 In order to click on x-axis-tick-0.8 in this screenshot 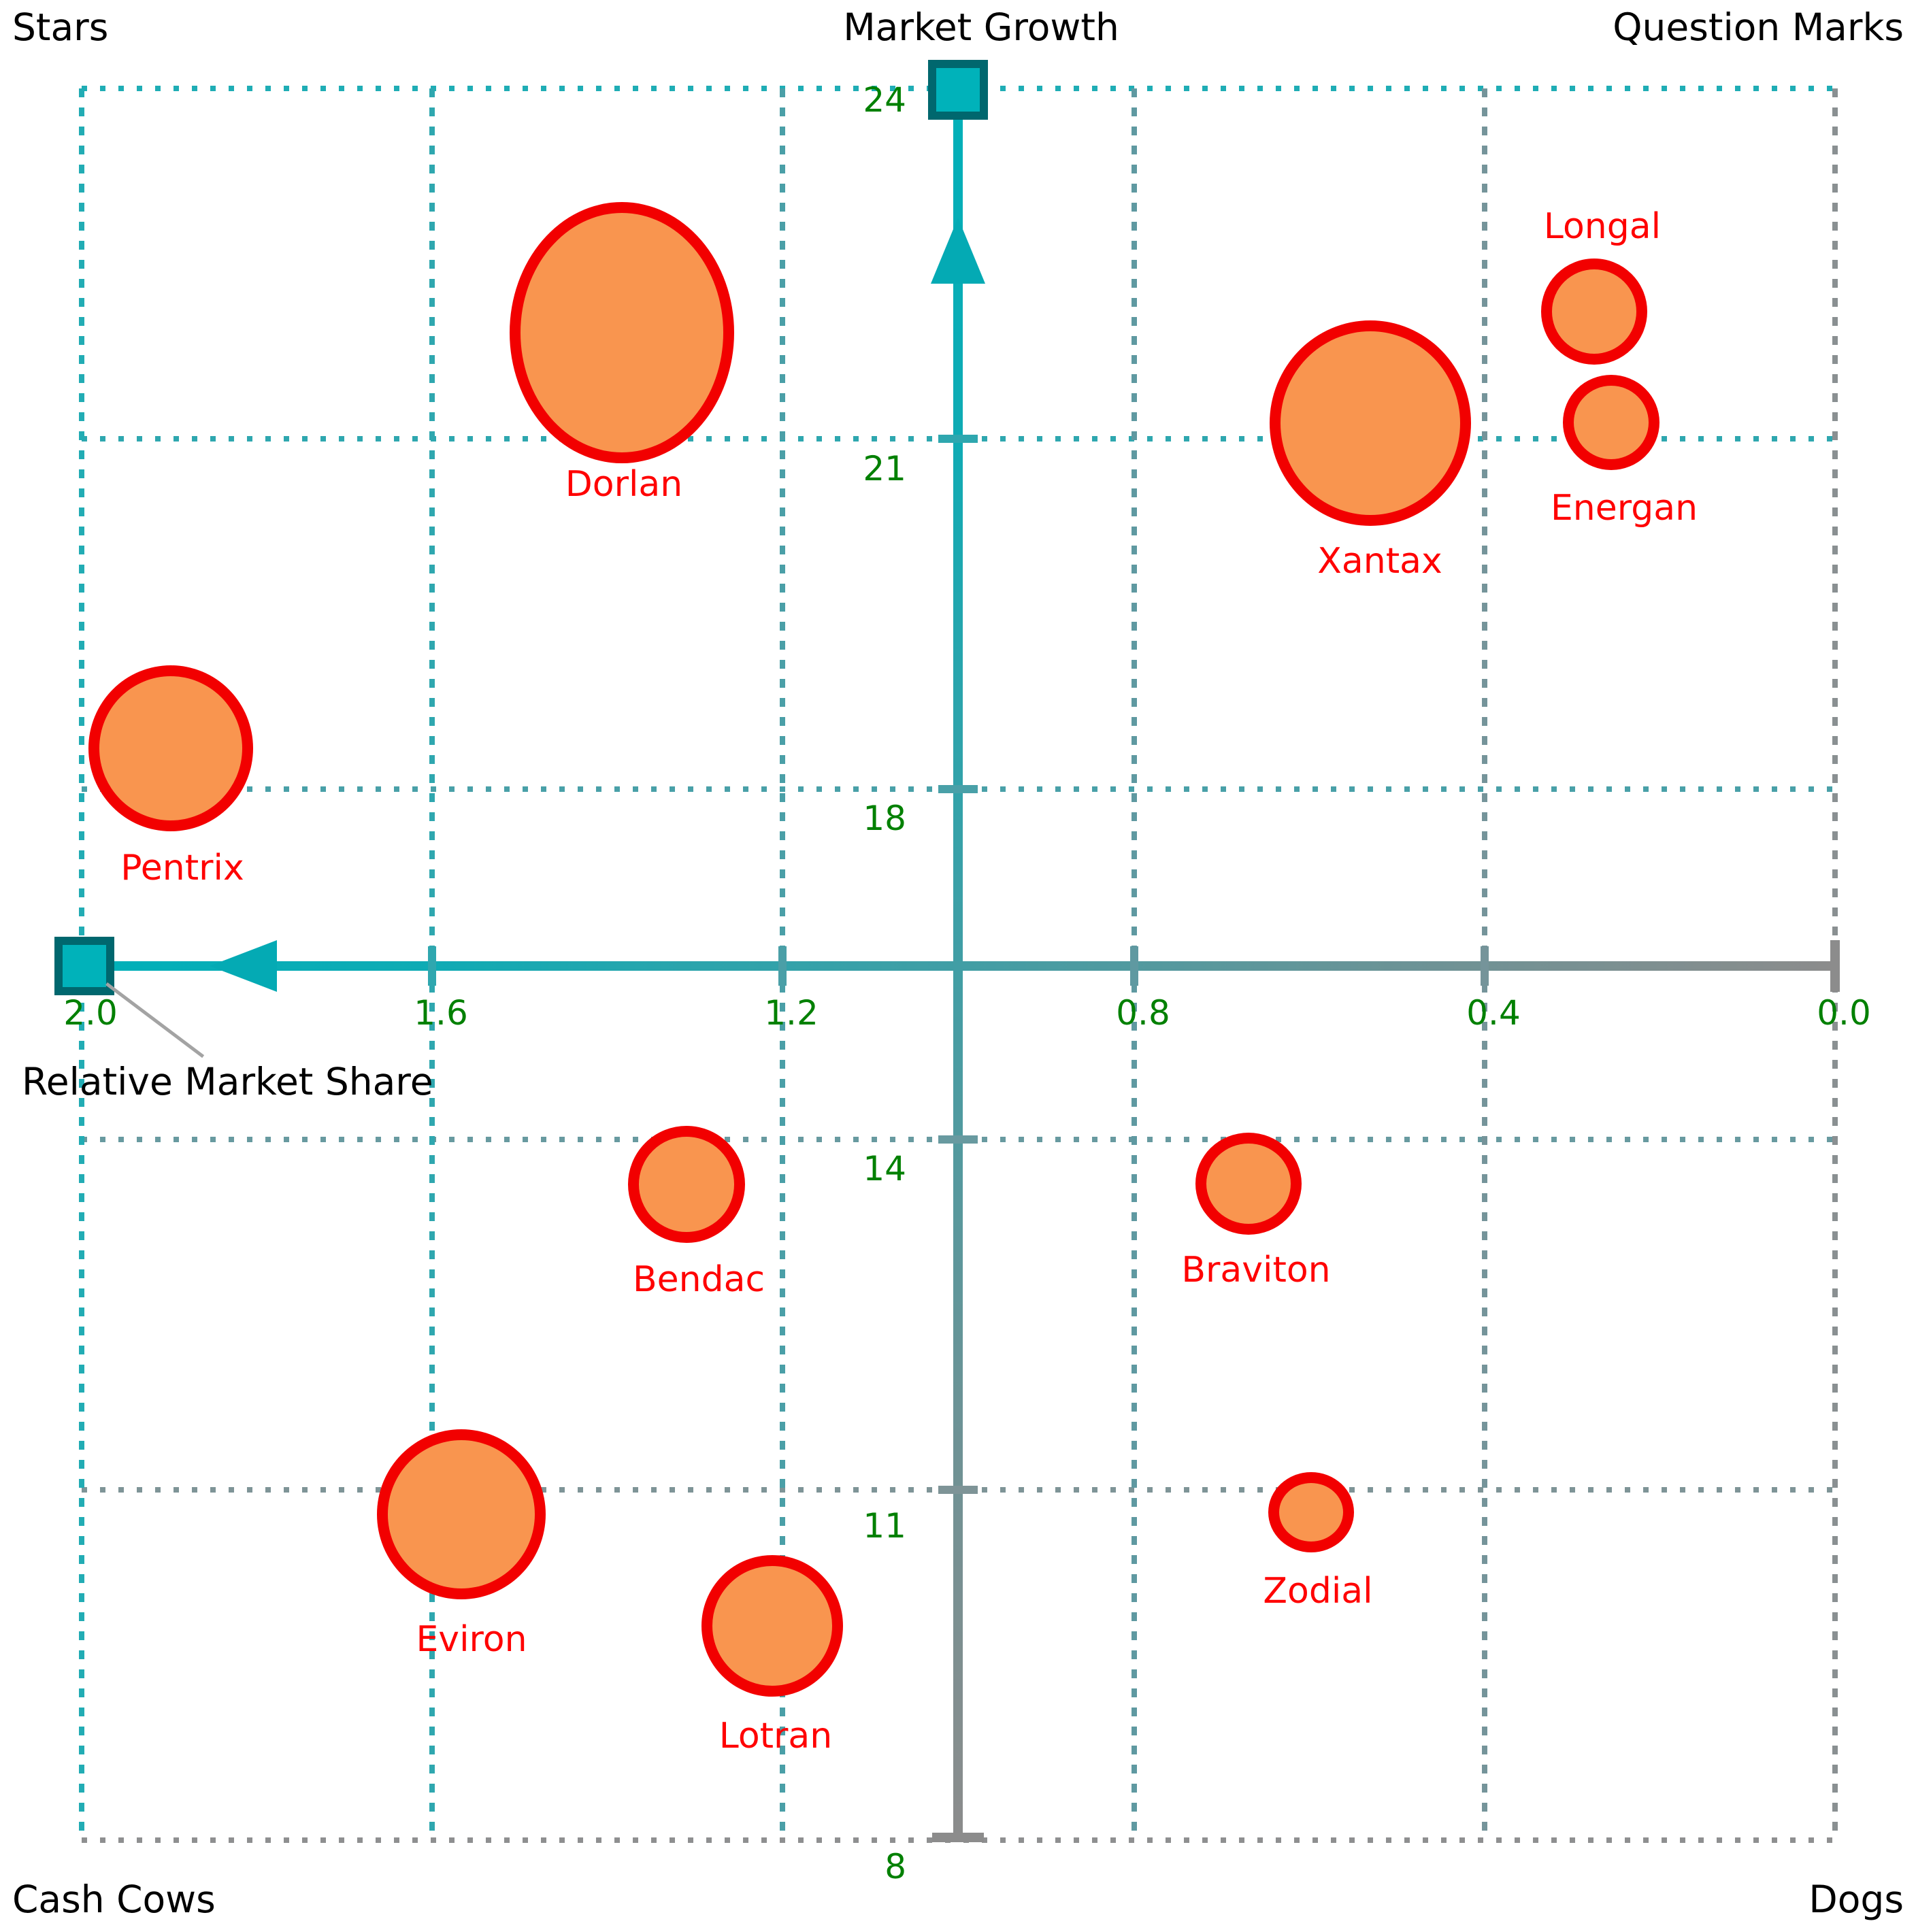, I will do `click(1134, 966)`.